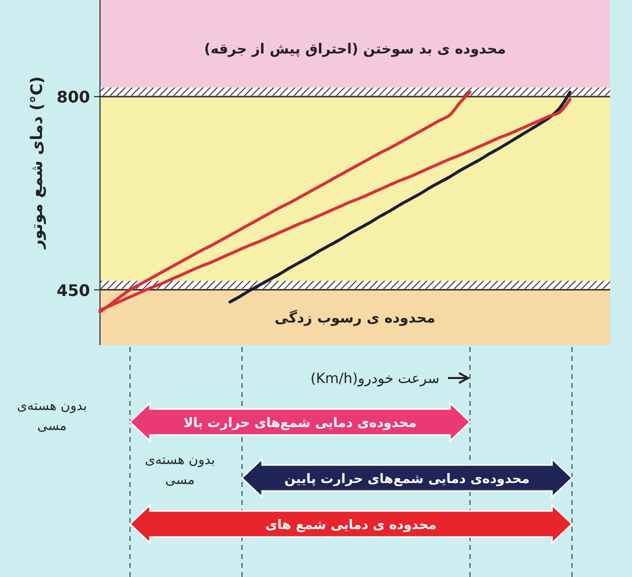 The image size is (632, 577). I want to click on band-label: محدوده ی بد سوختن (احتراق پیش از جرقه), so click(355, 49).